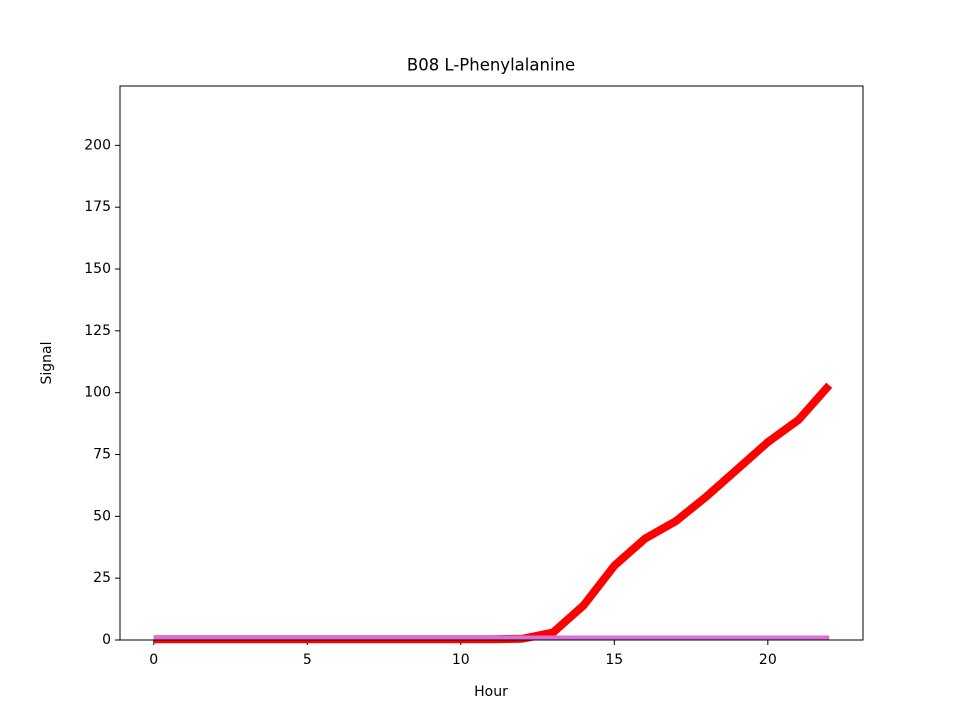  I want to click on y-tick-label: 25, so click(102, 578).